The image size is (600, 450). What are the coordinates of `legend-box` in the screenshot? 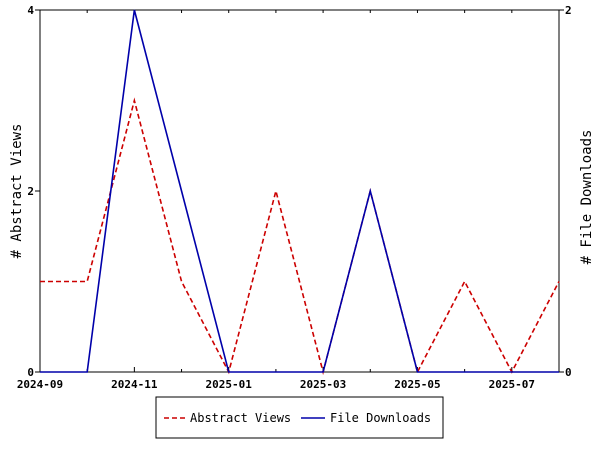 It's located at (299, 417).